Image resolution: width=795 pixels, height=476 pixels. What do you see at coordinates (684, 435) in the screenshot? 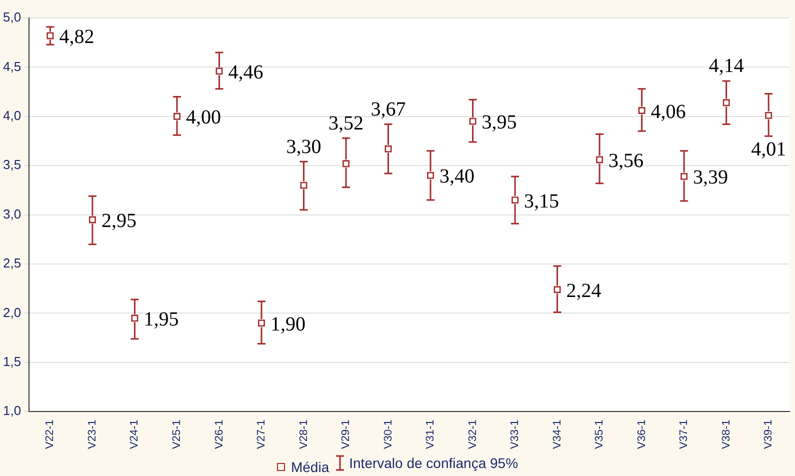
I see `x-tick-label: V37-1` at bounding box center [684, 435].